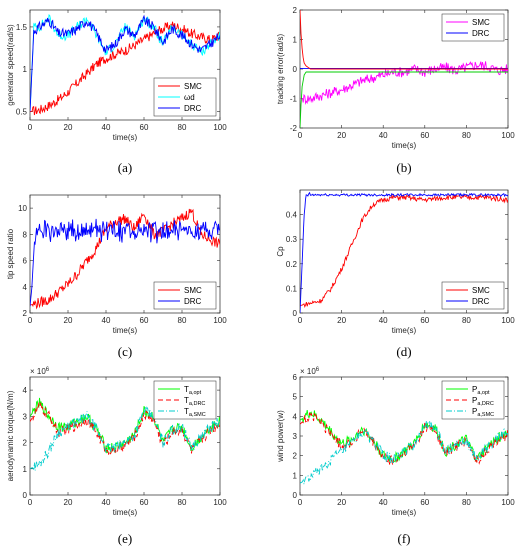 Image resolution: width=517 pixels, height=550 pixels. What do you see at coordinates (295, 397) in the screenshot?
I see `y-tick-label: 5` at bounding box center [295, 397].